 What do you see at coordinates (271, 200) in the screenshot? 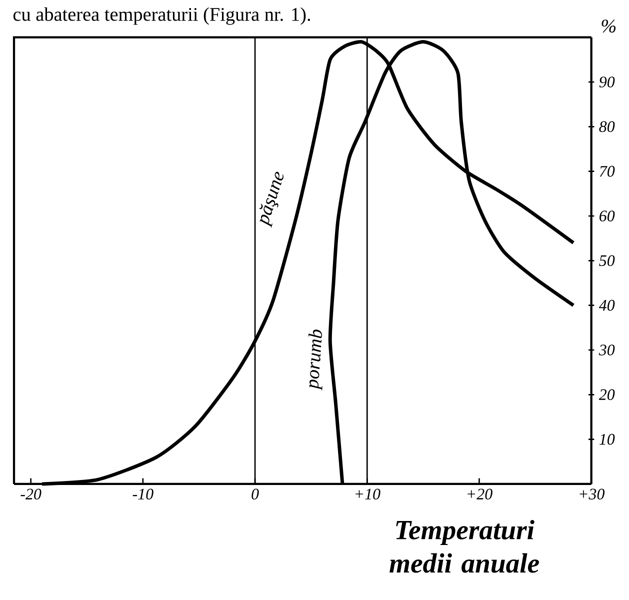
I see `text: păşune` at bounding box center [271, 200].